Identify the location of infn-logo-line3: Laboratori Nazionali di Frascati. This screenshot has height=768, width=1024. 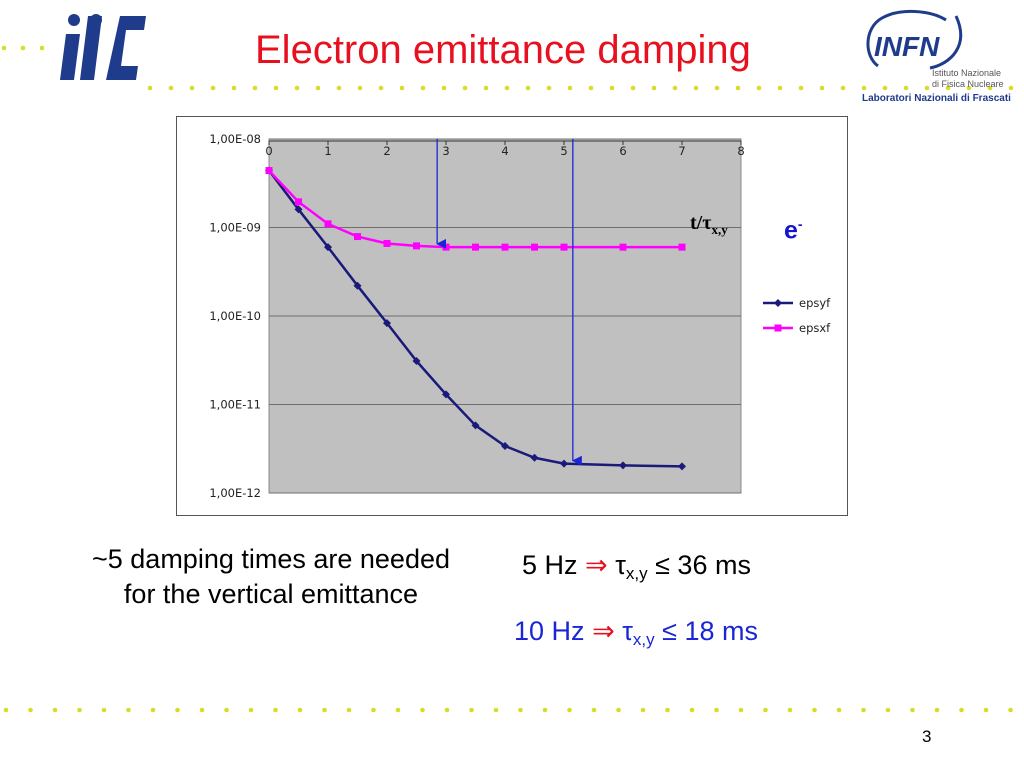
(936, 98).